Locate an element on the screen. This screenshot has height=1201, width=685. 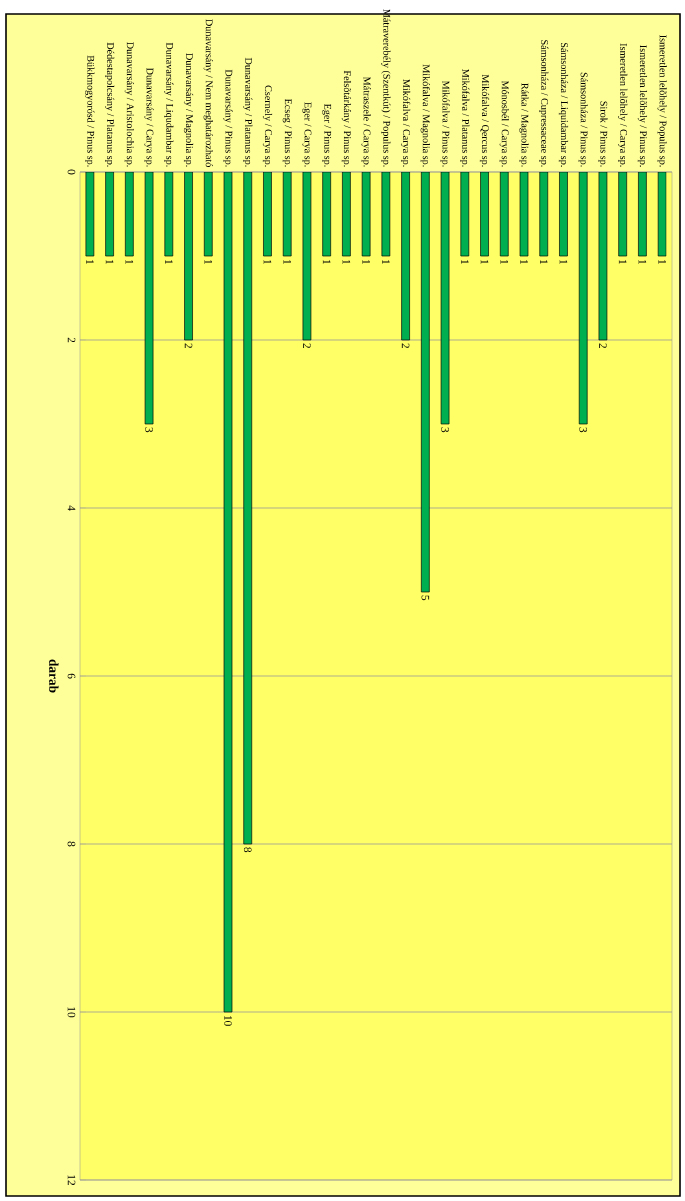
x-tick-label: Mikófalva / Pinus sp. is located at coordinates (445, 123).